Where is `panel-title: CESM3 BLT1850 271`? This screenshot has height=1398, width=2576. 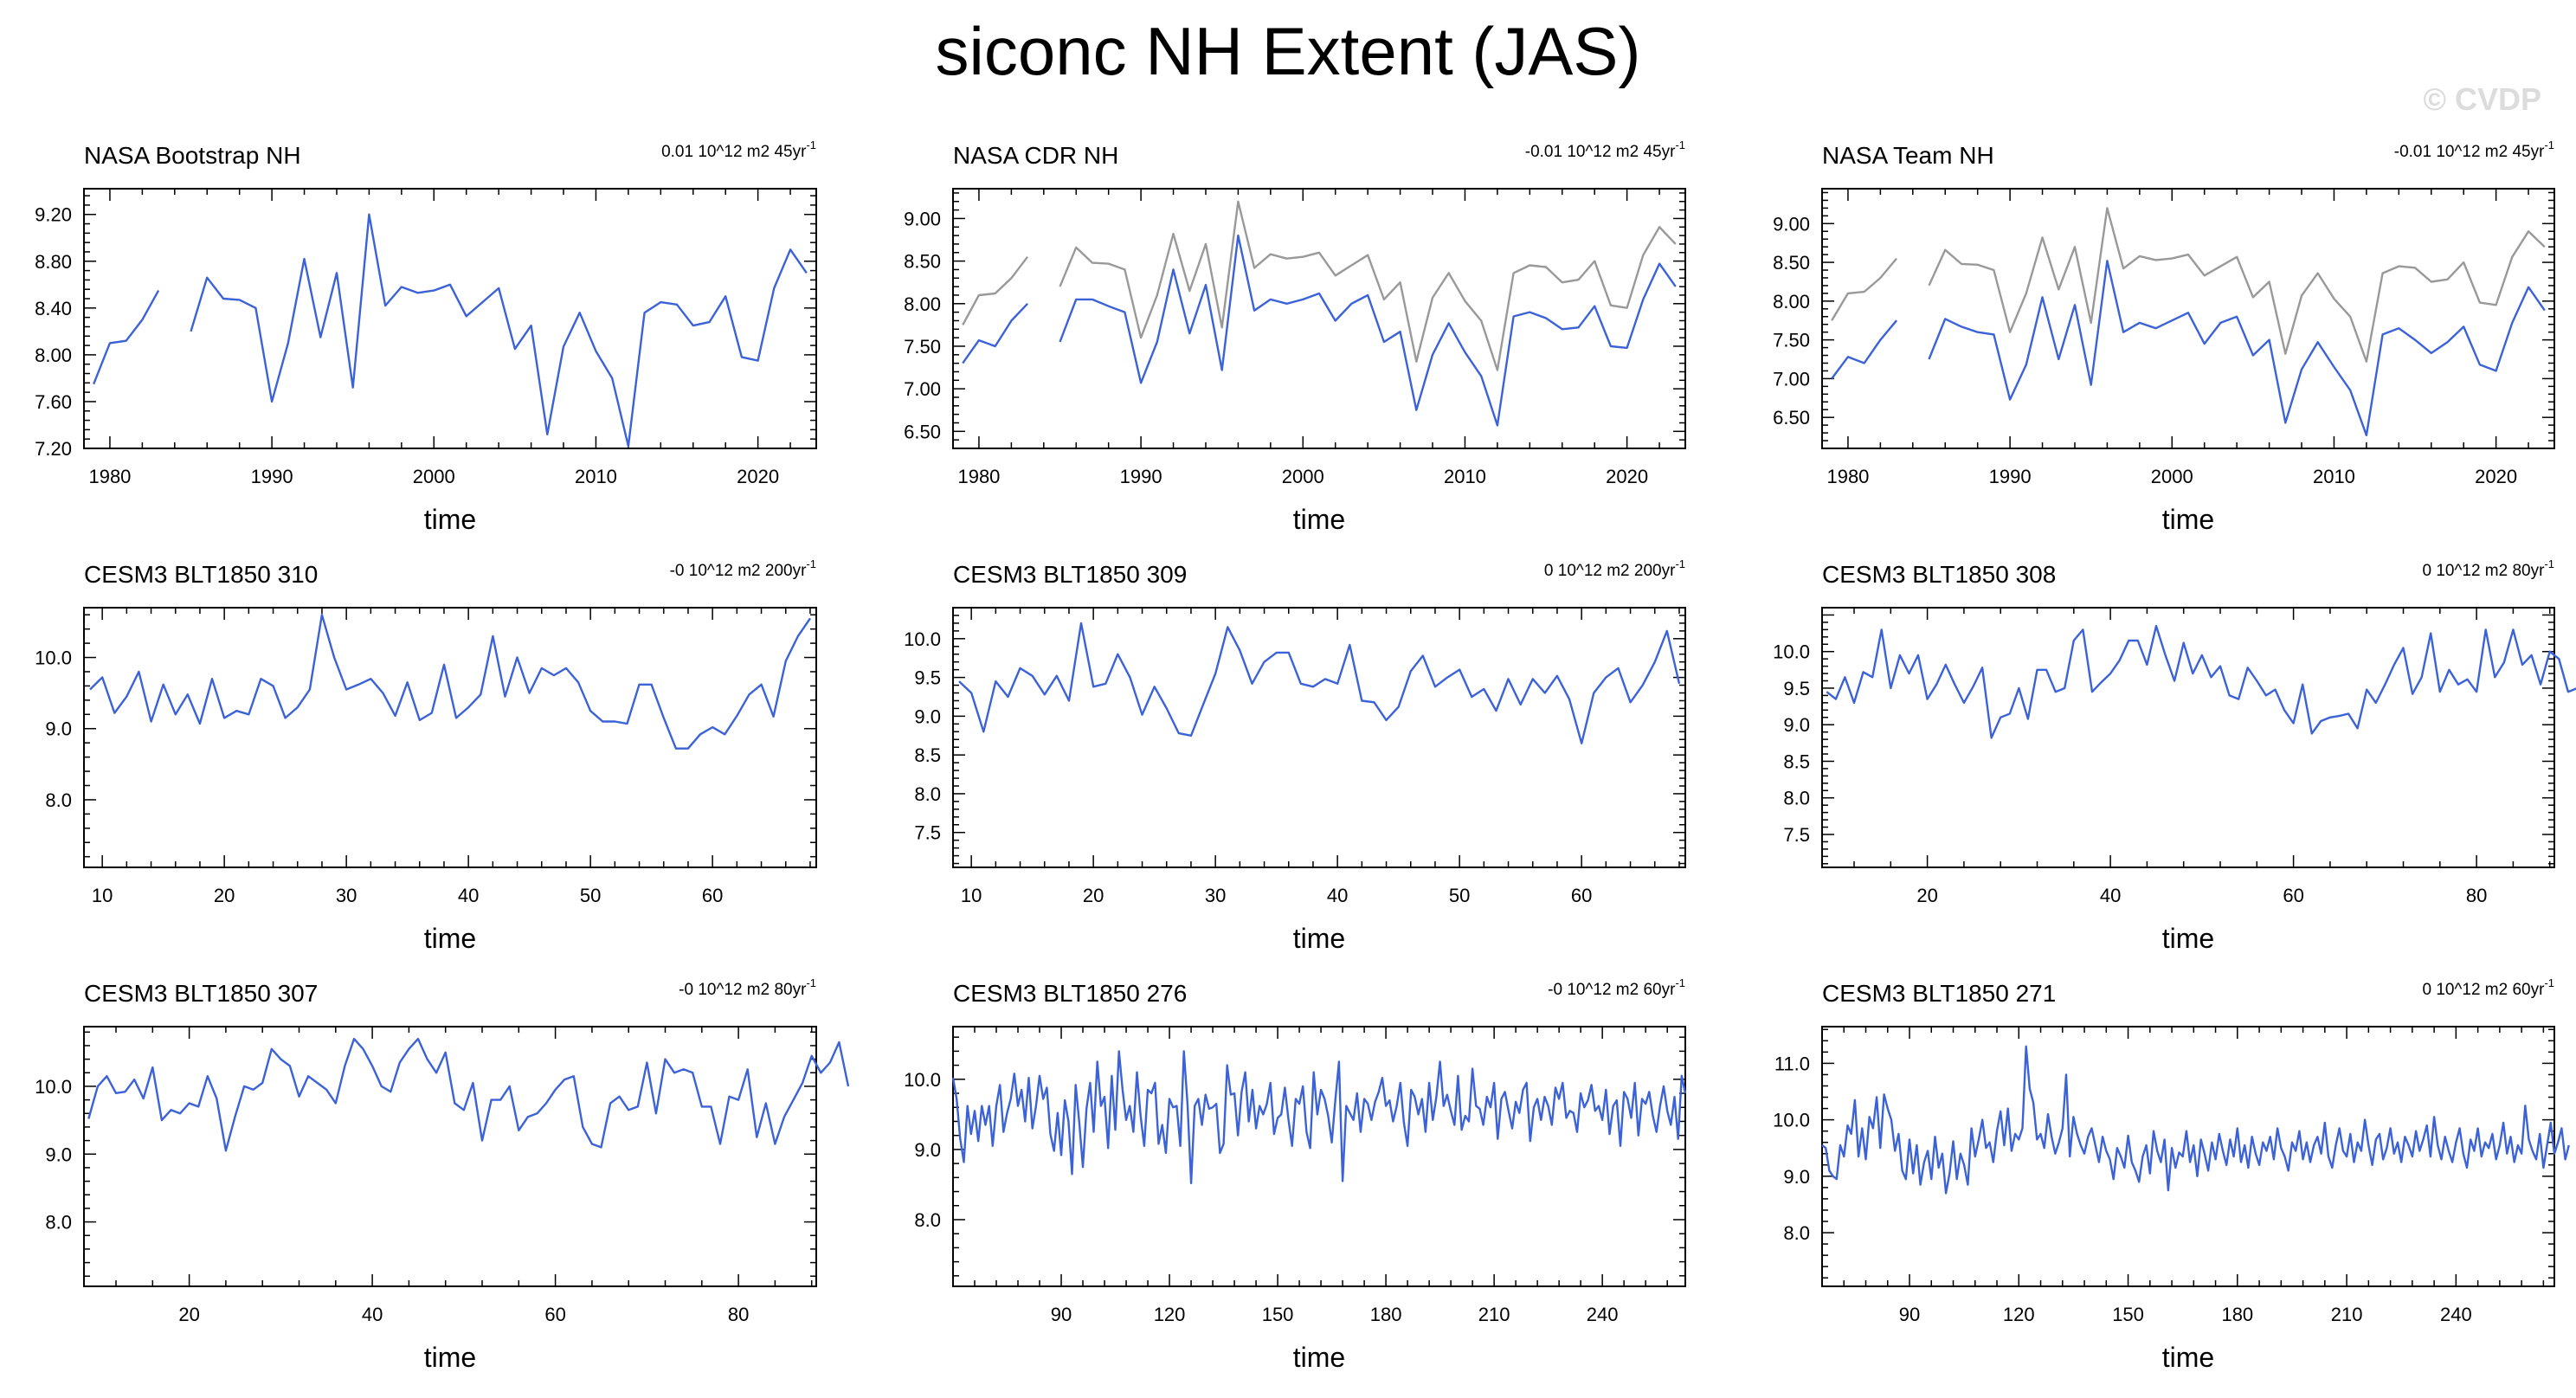
panel-title: CESM3 BLT1850 271 is located at coordinates (1939, 993).